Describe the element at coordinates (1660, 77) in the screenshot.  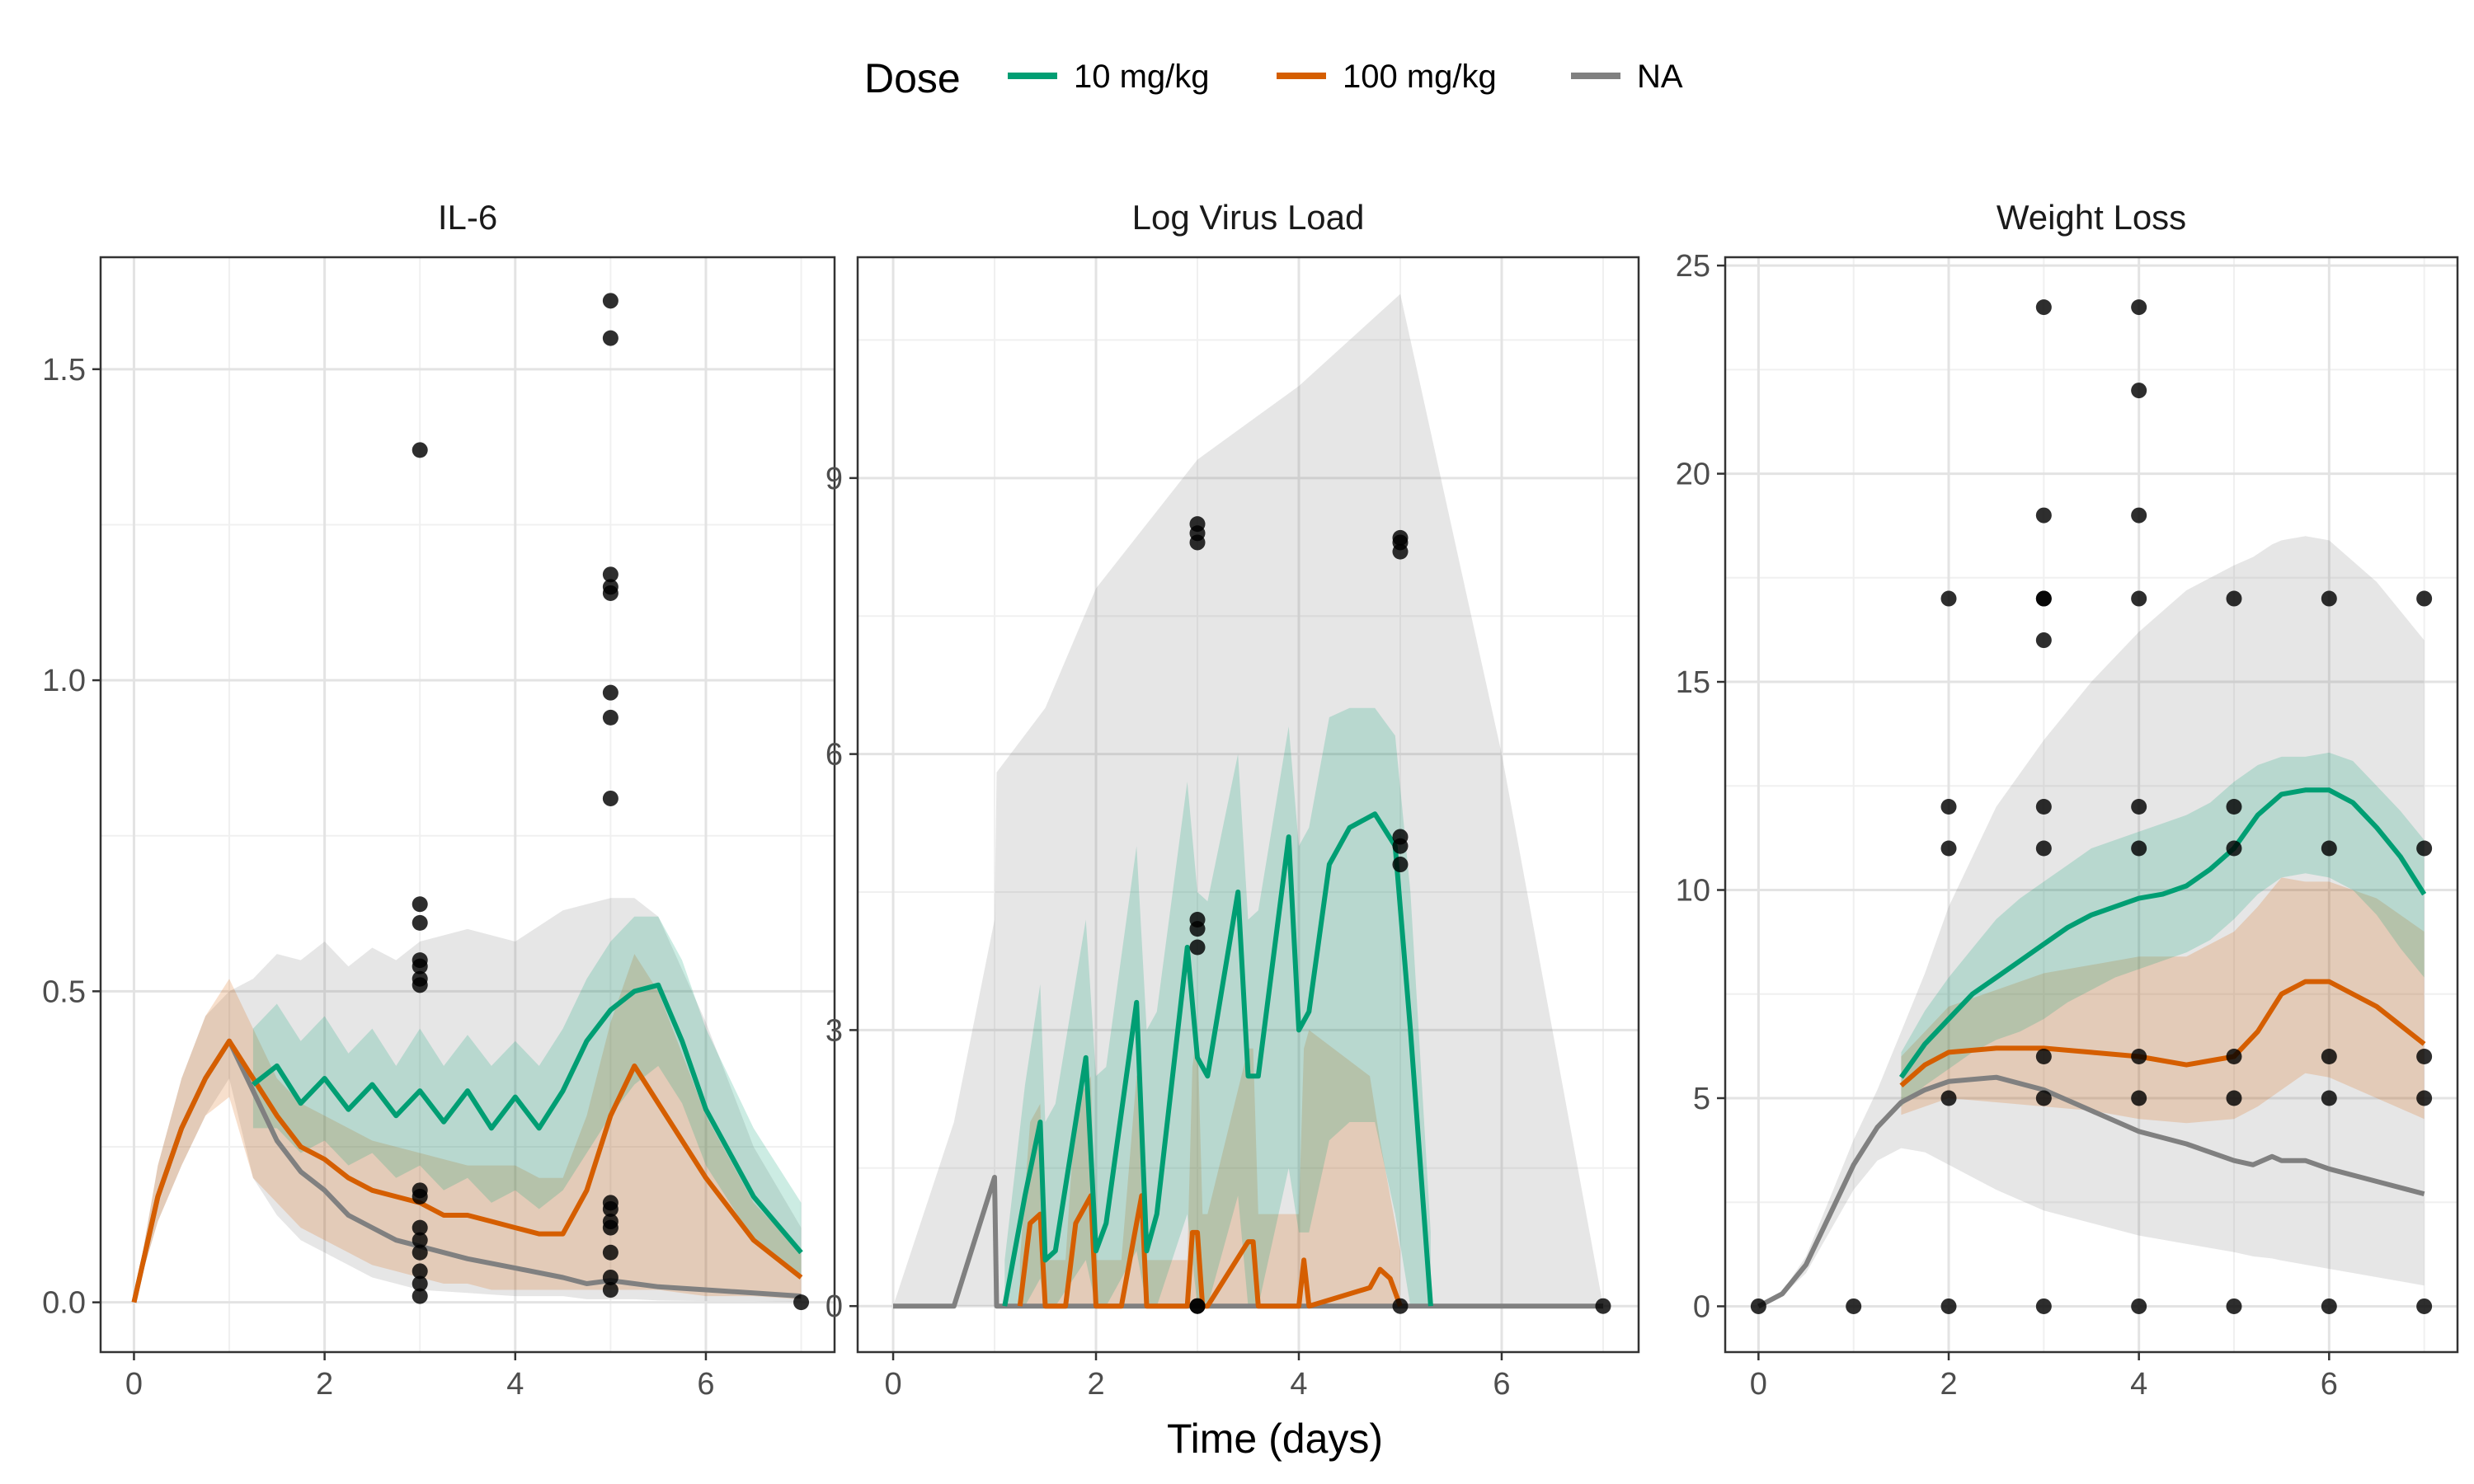
I see `legend-label-2: NA` at that location.